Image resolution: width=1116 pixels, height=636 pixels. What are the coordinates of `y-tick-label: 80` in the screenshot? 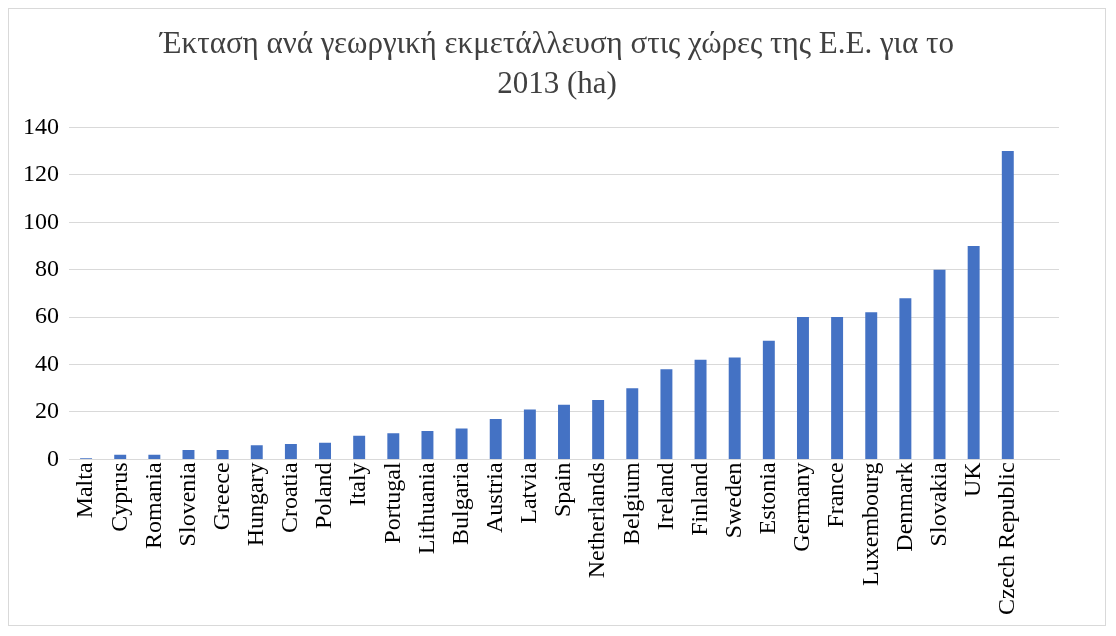 It's located at (47, 267).